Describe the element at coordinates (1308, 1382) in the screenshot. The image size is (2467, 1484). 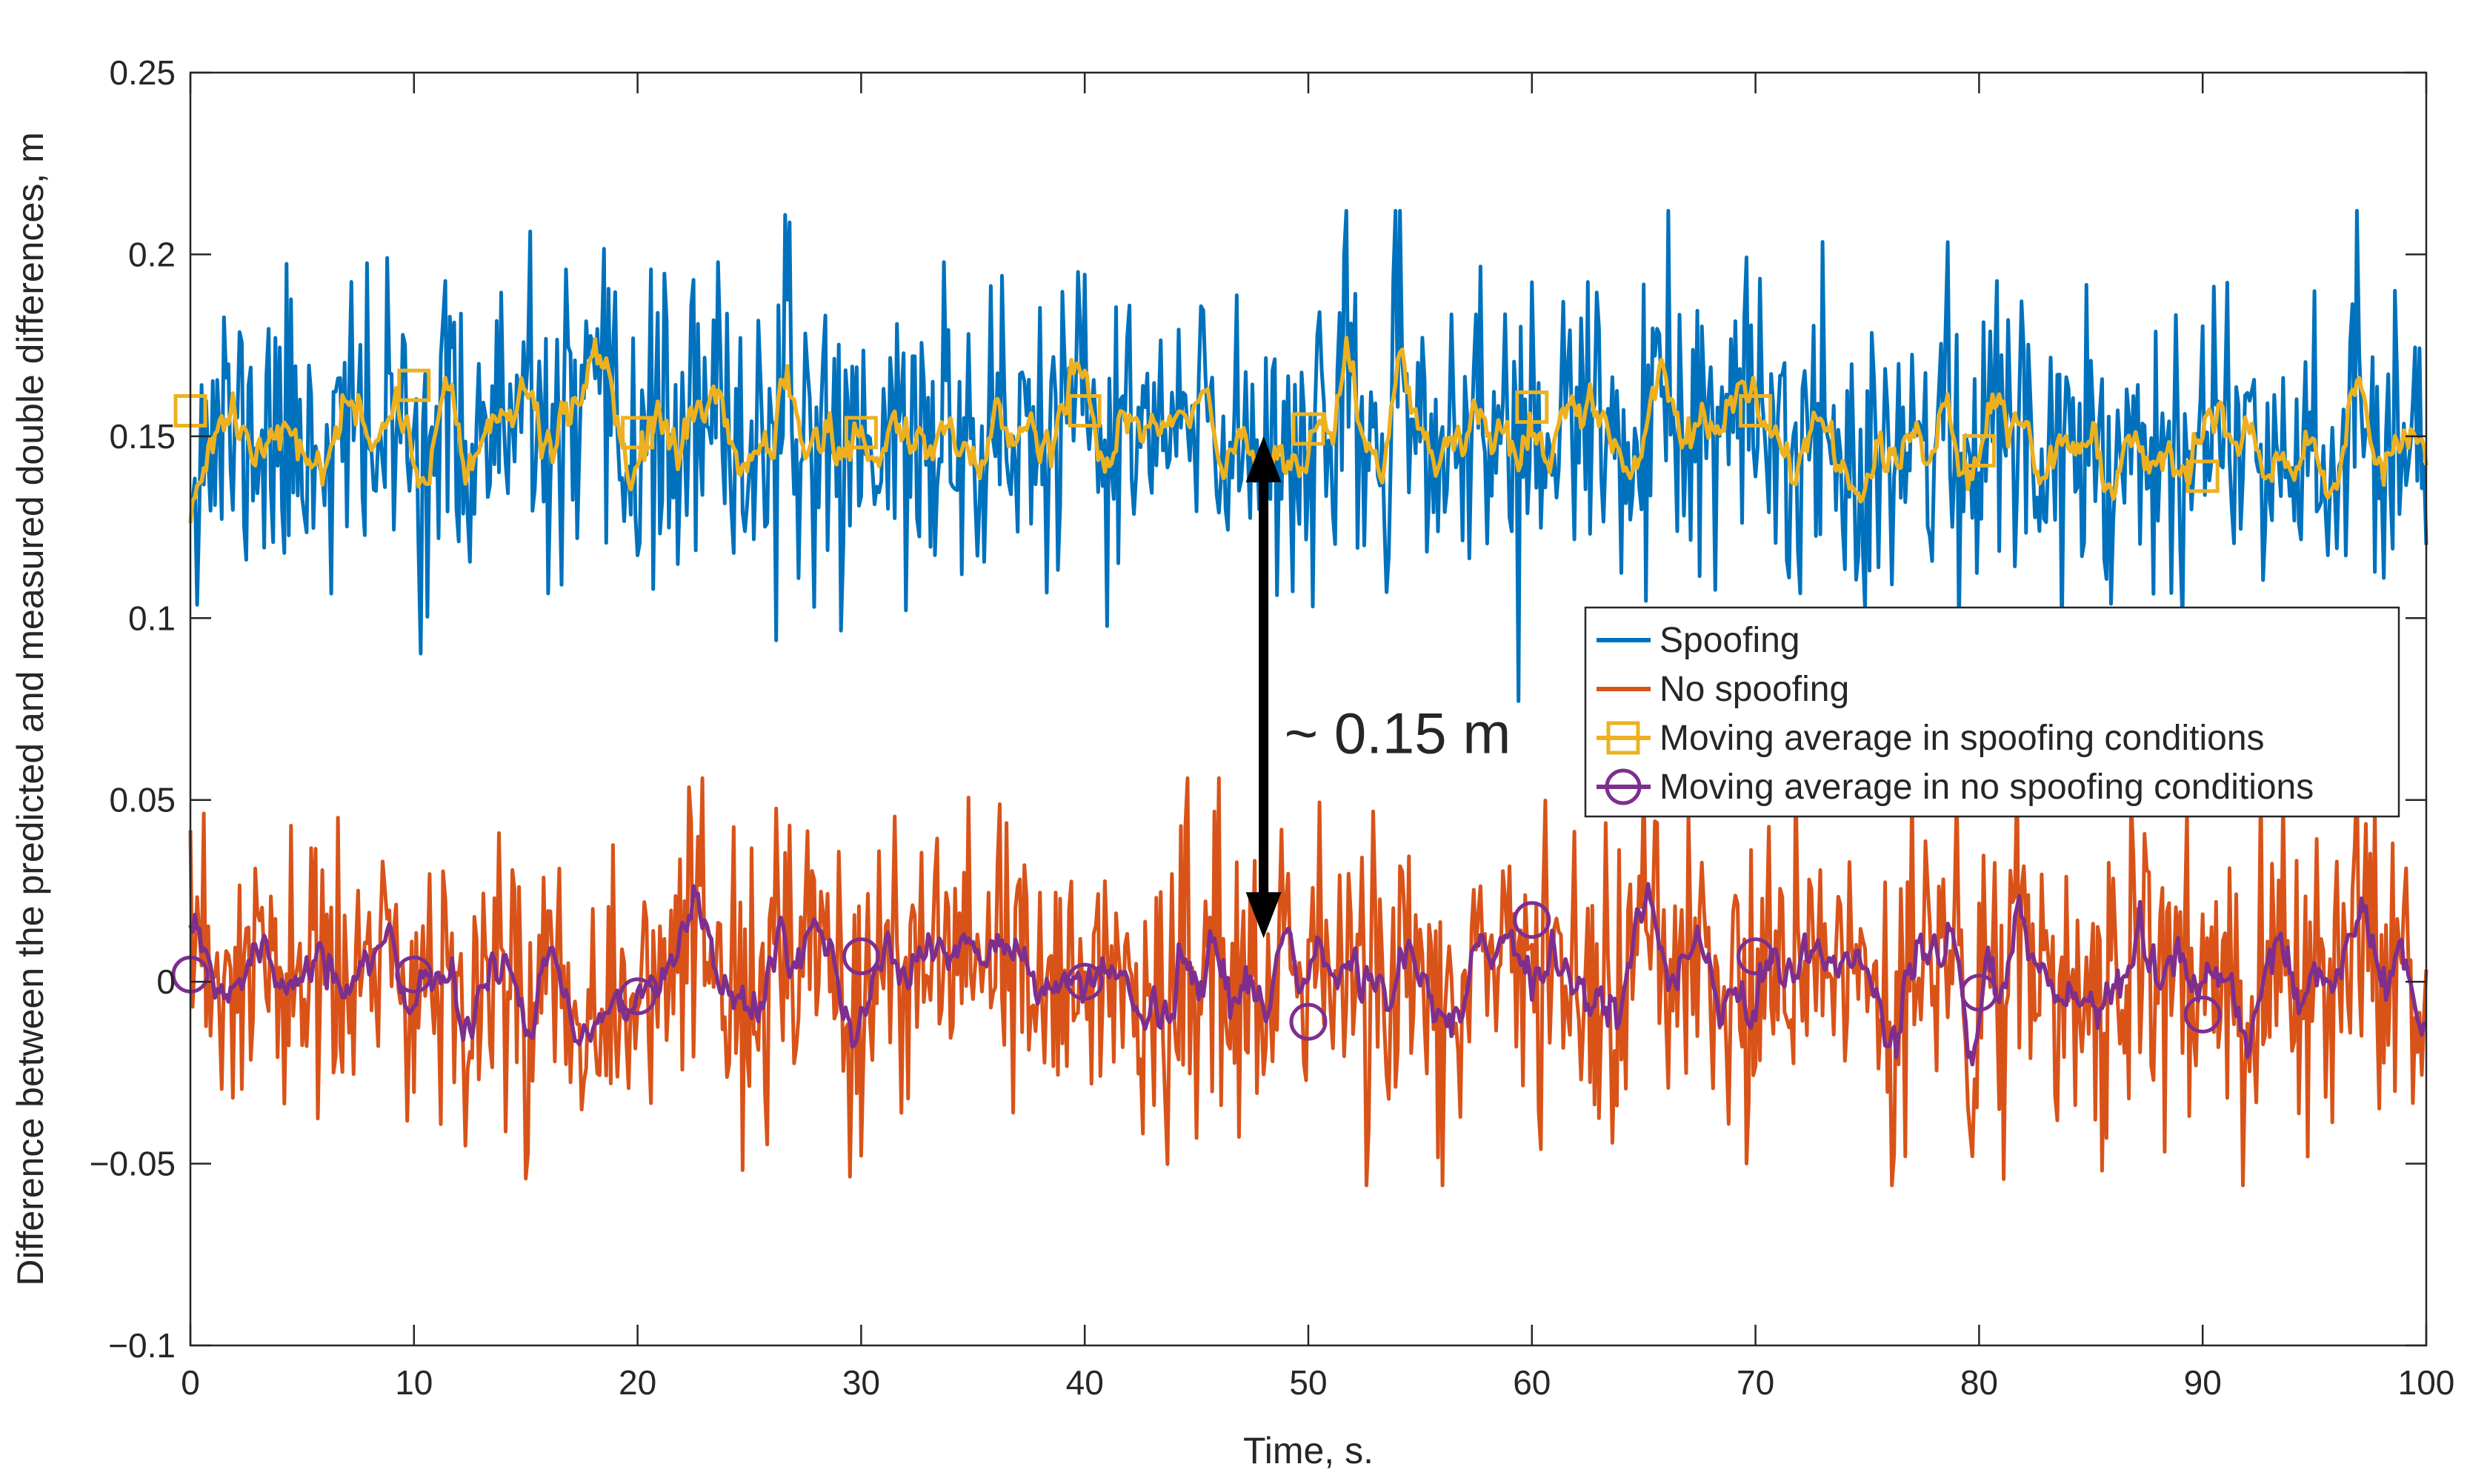
I see `x-tick-label: 50` at that location.